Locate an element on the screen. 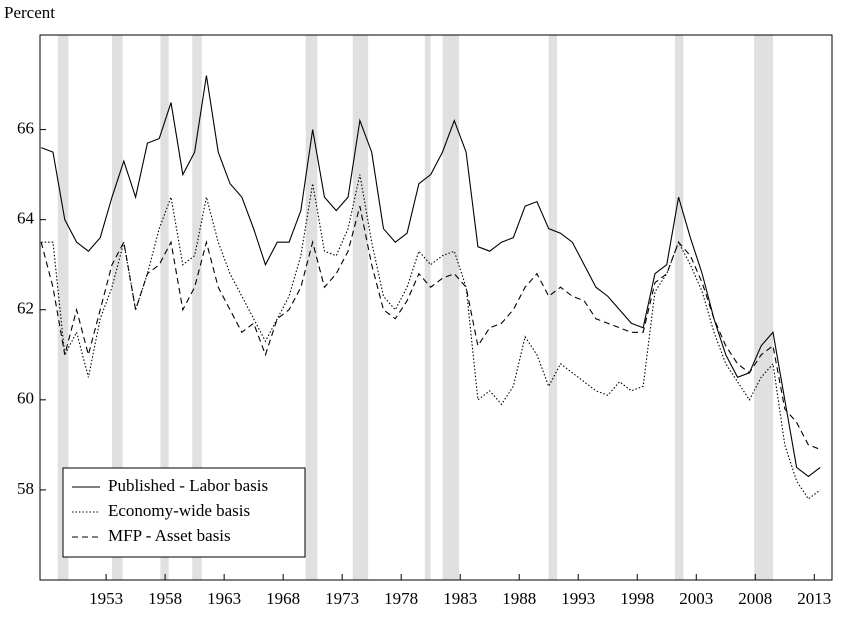  y-tick-label: 60 is located at coordinates (25, 398).